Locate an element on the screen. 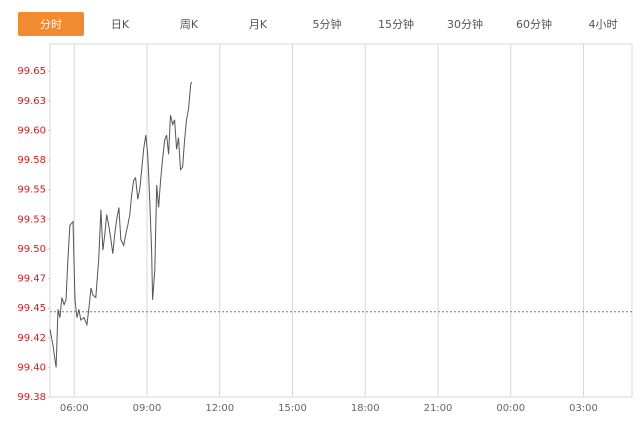 The width and height of the screenshot is (640, 422). x-tick-label: 12:00 is located at coordinates (219, 408).